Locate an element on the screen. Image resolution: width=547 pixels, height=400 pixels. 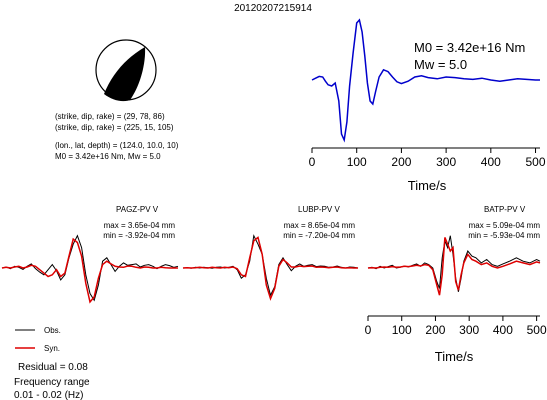
pagz-min-annotation: min = -3.92e-04 mm is located at coordinates (139, 235).